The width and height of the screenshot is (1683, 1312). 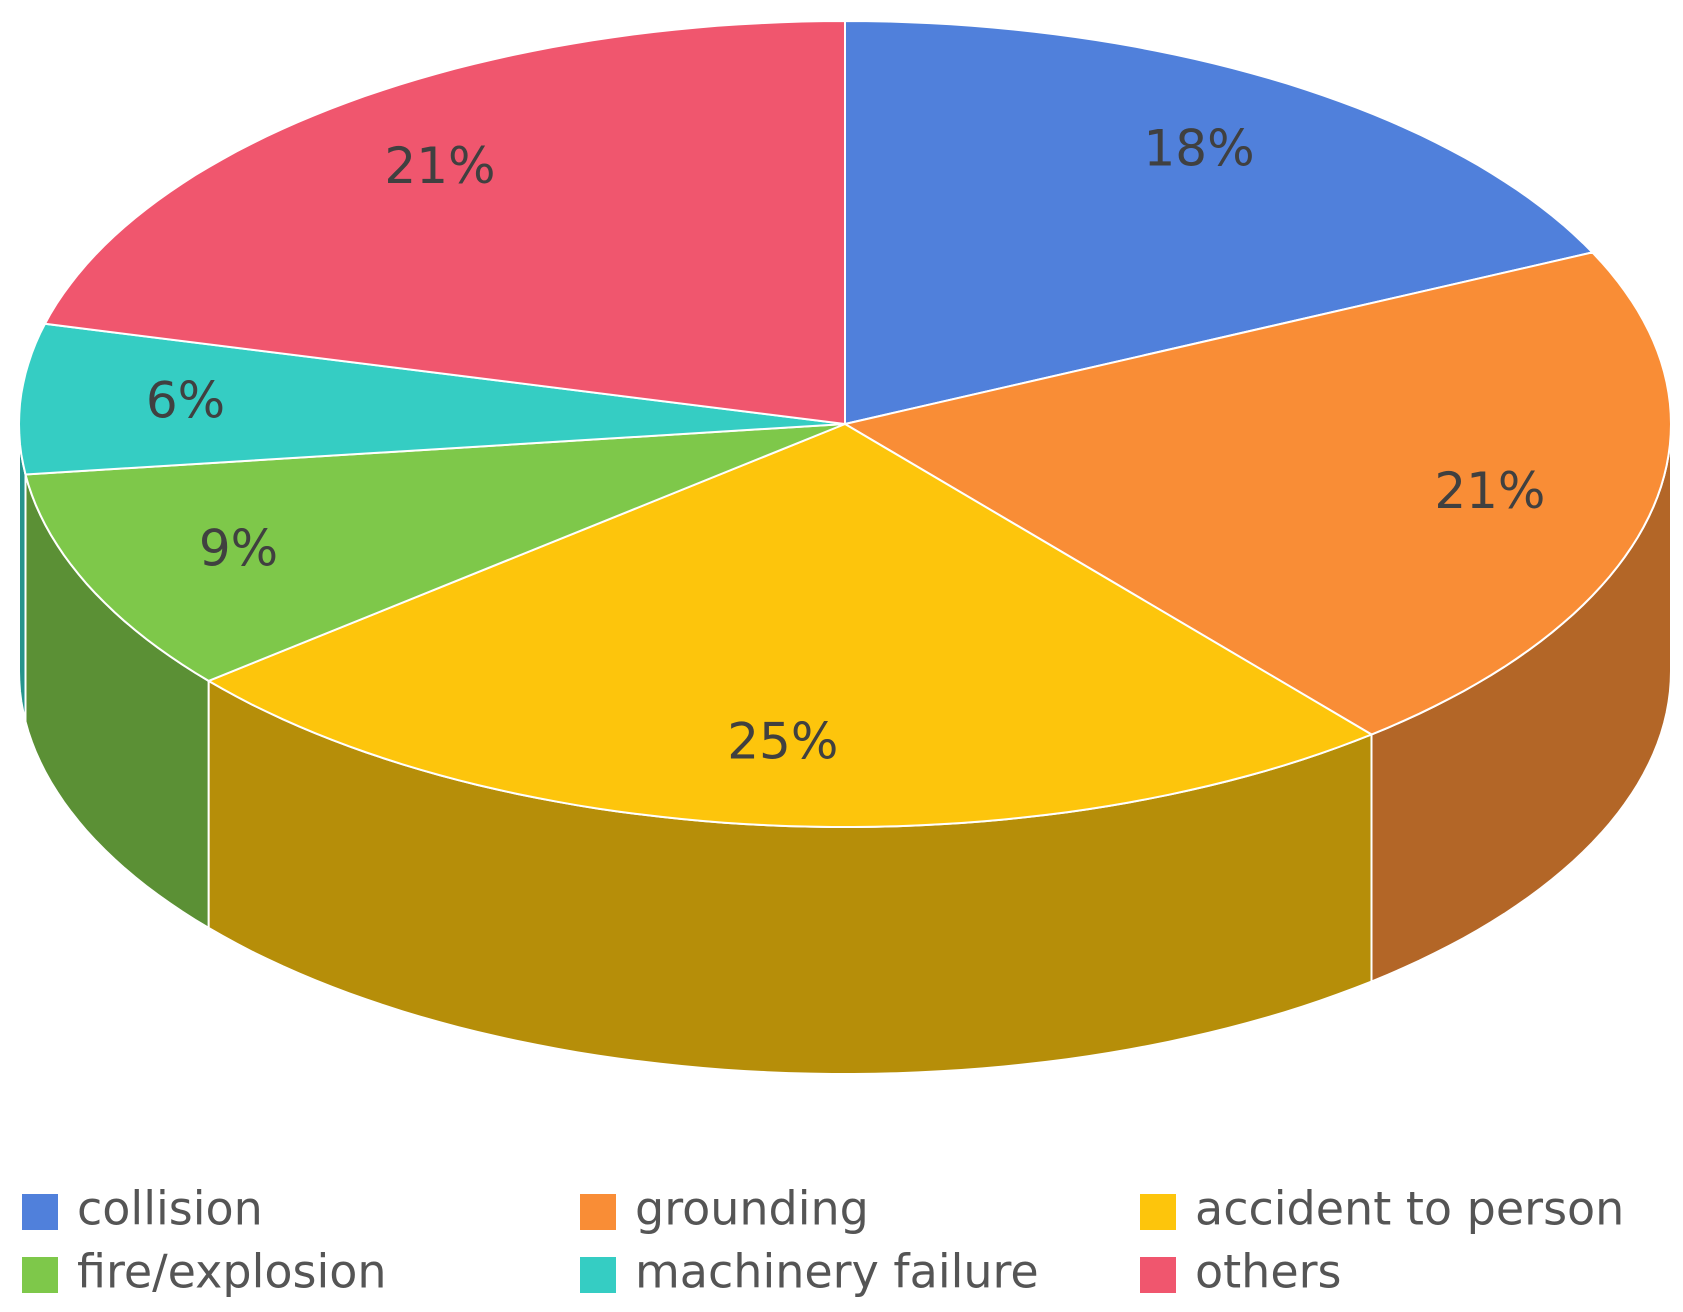 What do you see at coordinates (752, 1209) in the screenshot?
I see `legend-label: grounding` at bounding box center [752, 1209].